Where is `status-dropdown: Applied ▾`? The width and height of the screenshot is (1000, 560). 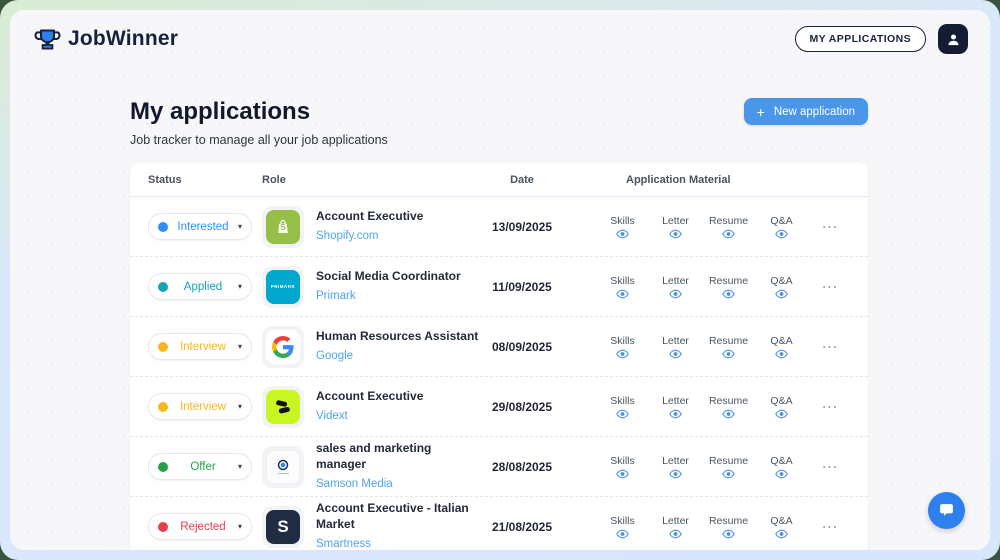
status-dropdown: Applied ▾ is located at coordinates (200, 286).